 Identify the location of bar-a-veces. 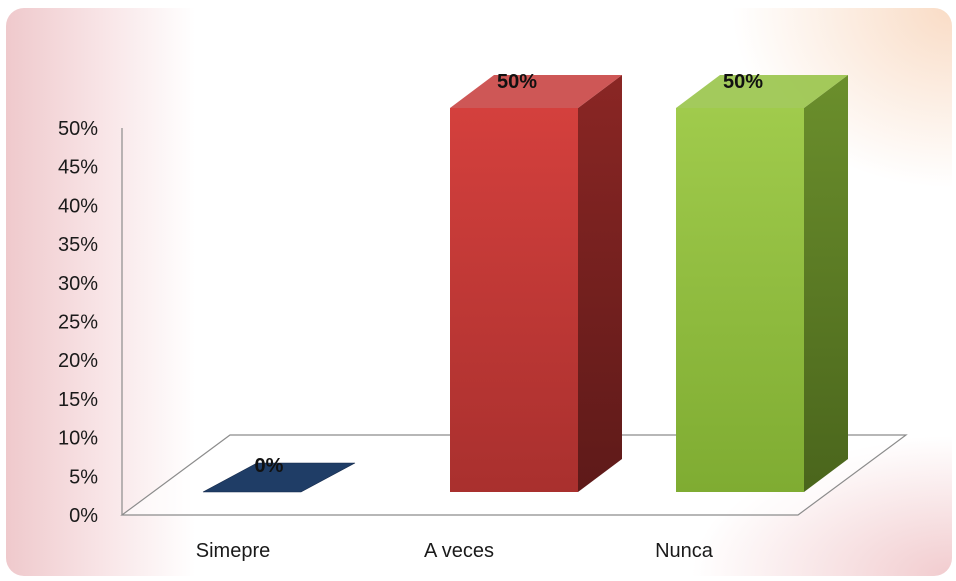
(536, 283).